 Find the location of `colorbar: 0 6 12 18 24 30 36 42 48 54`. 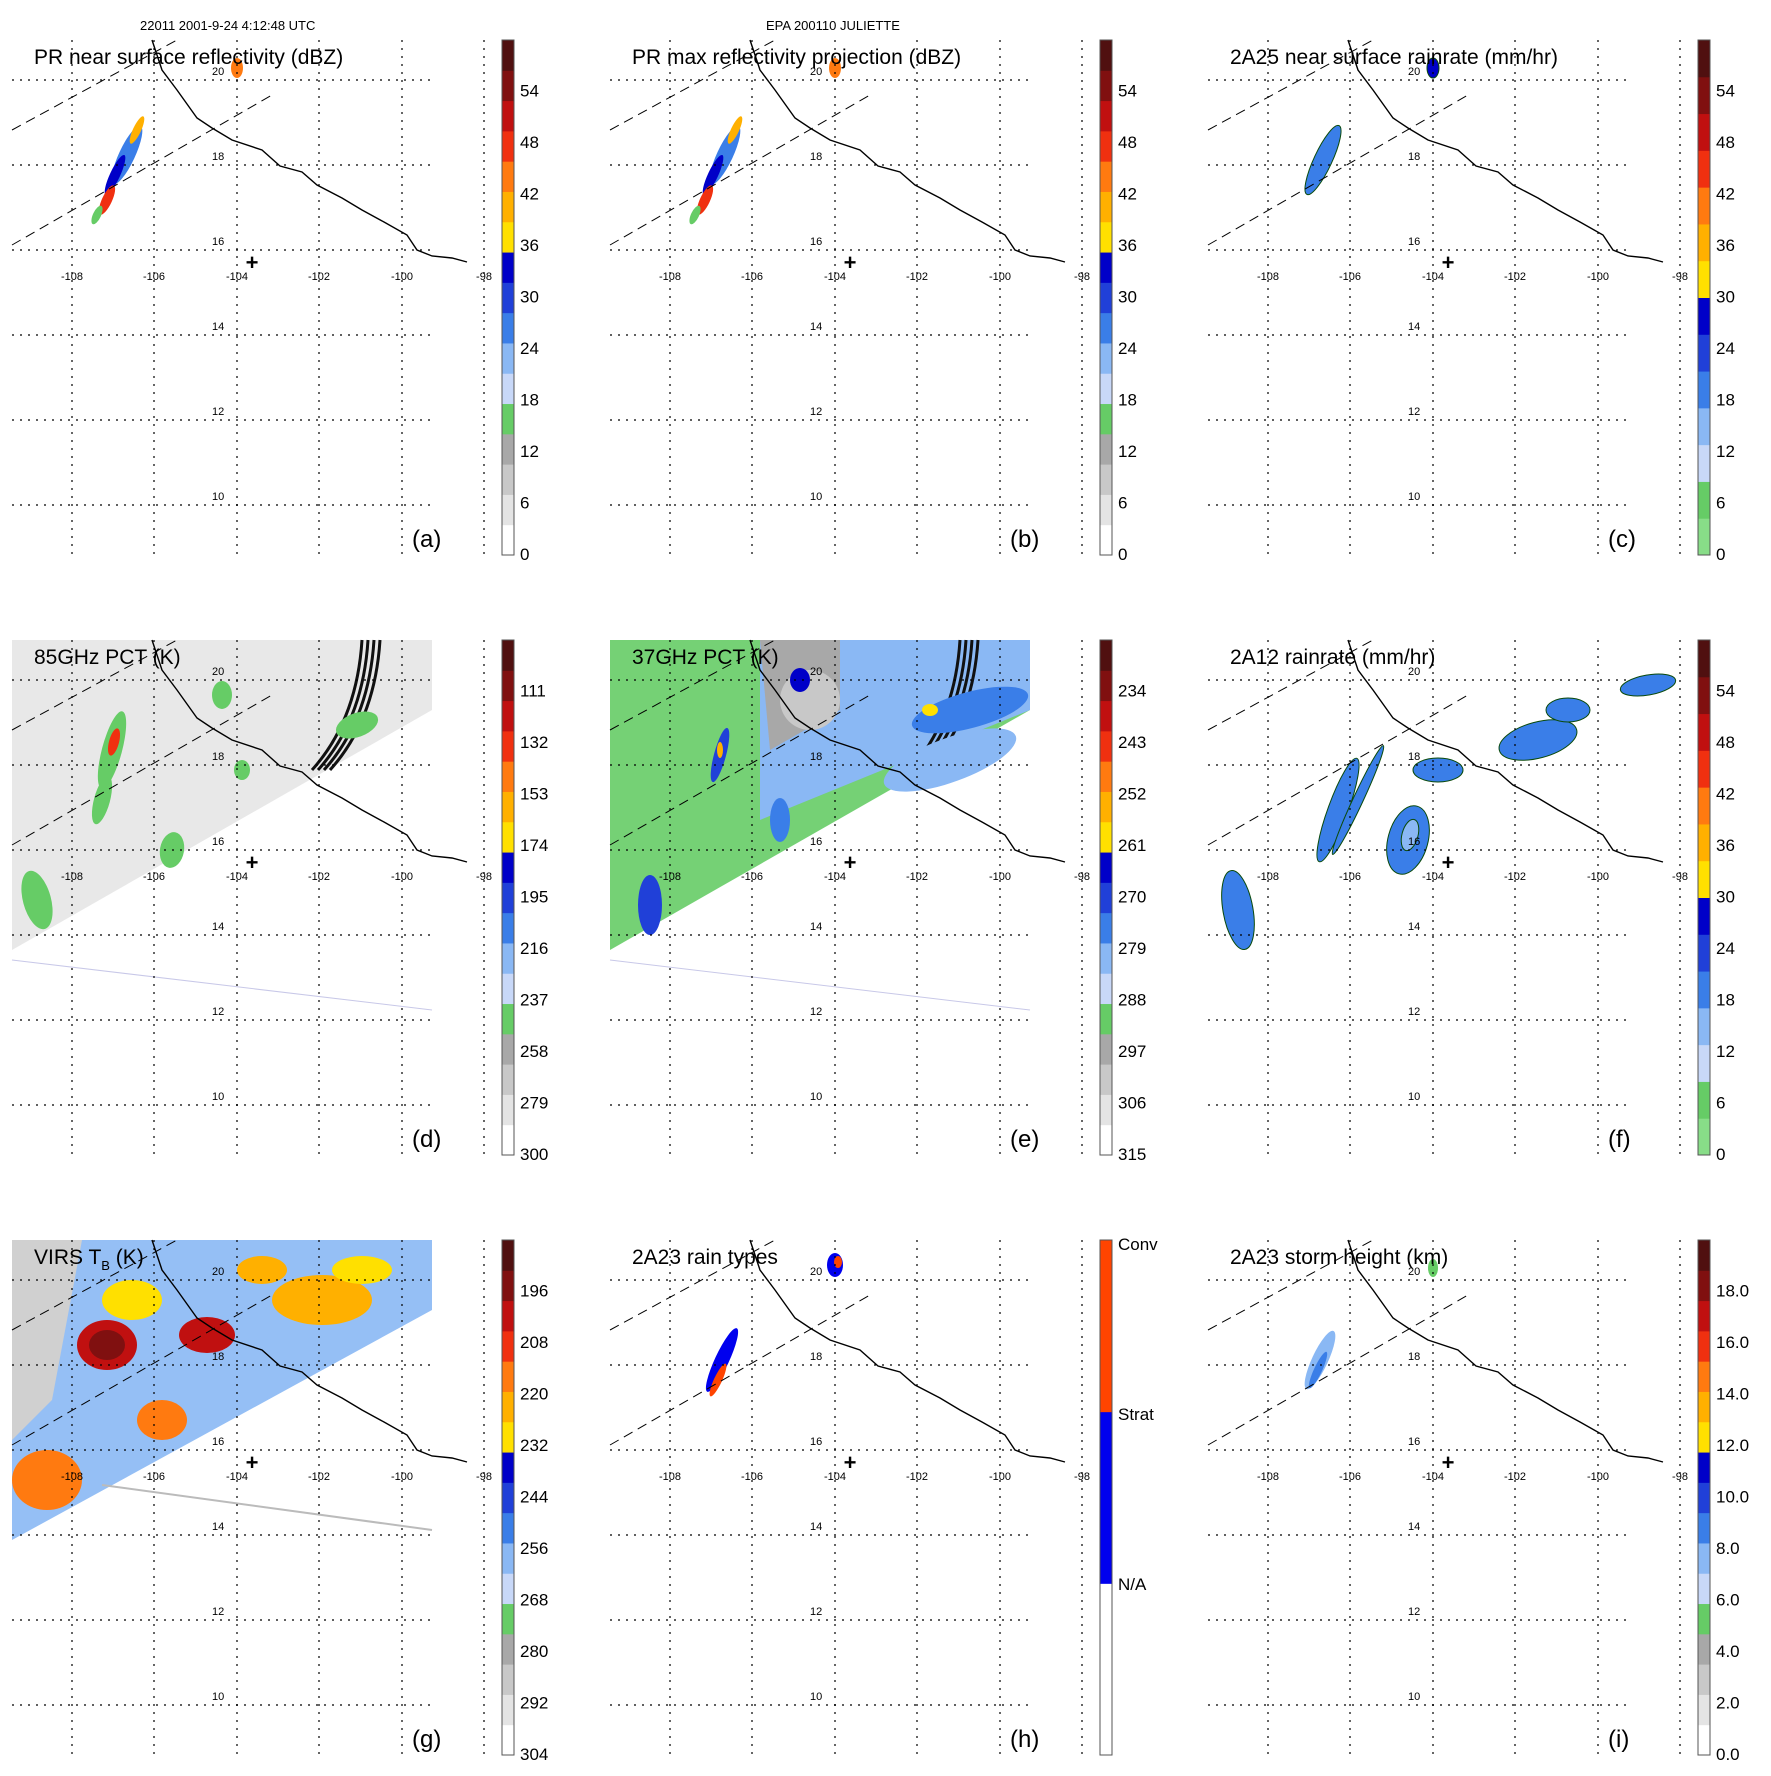

colorbar: 0 6 12 18 24 30 36 42 48 54 is located at coordinates (520, 301).